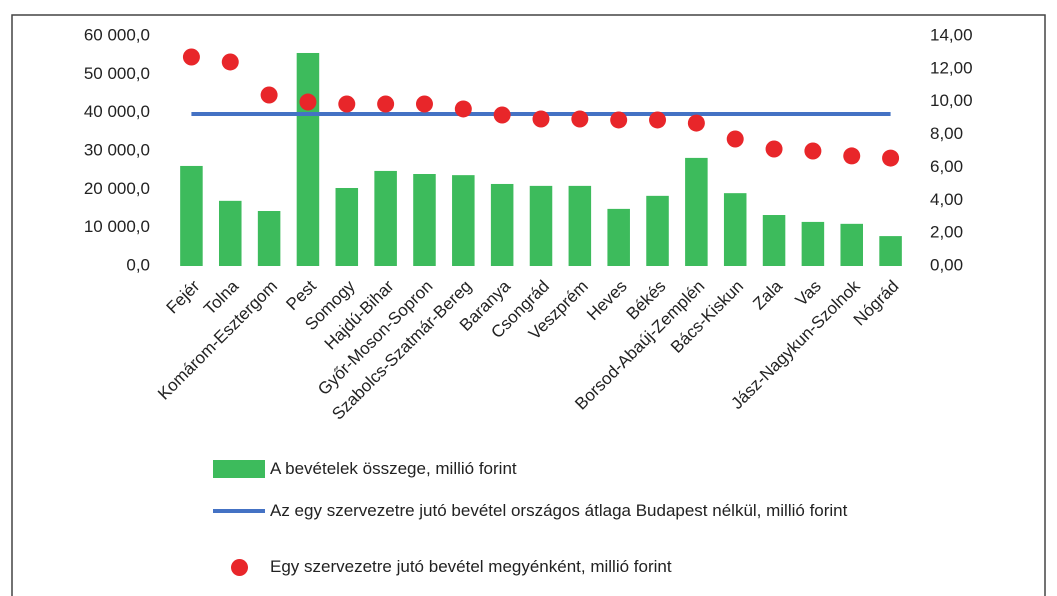  What do you see at coordinates (808, 293) in the screenshot?
I see `x-tick-label: Vas` at bounding box center [808, 293].